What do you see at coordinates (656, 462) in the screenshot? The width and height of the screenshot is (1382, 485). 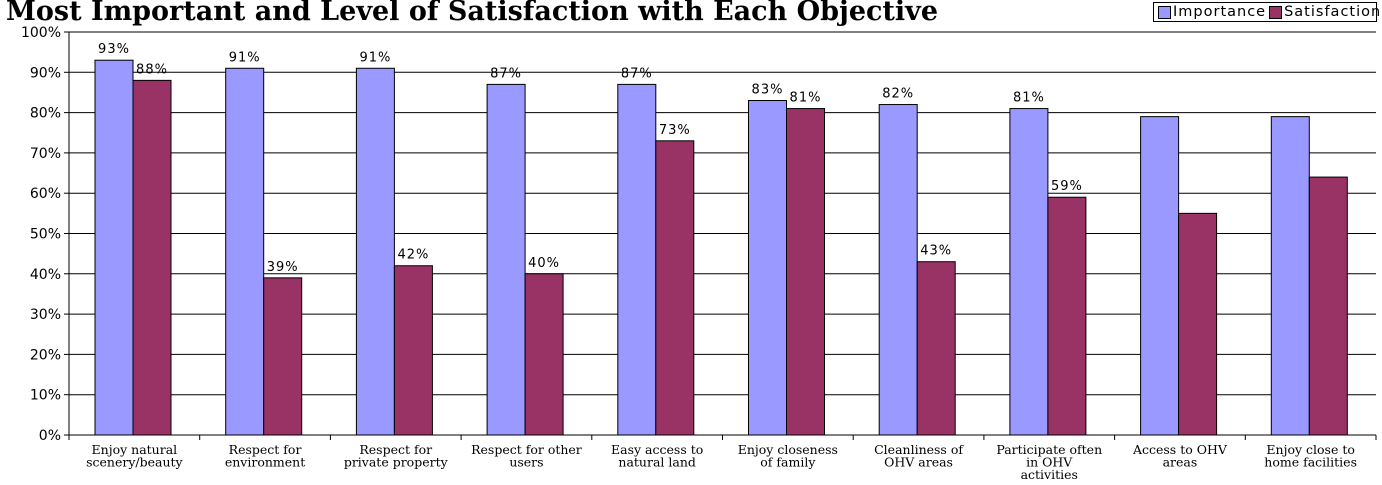 I see `x-tick-label: natural land` at bounding box center [656, 462].